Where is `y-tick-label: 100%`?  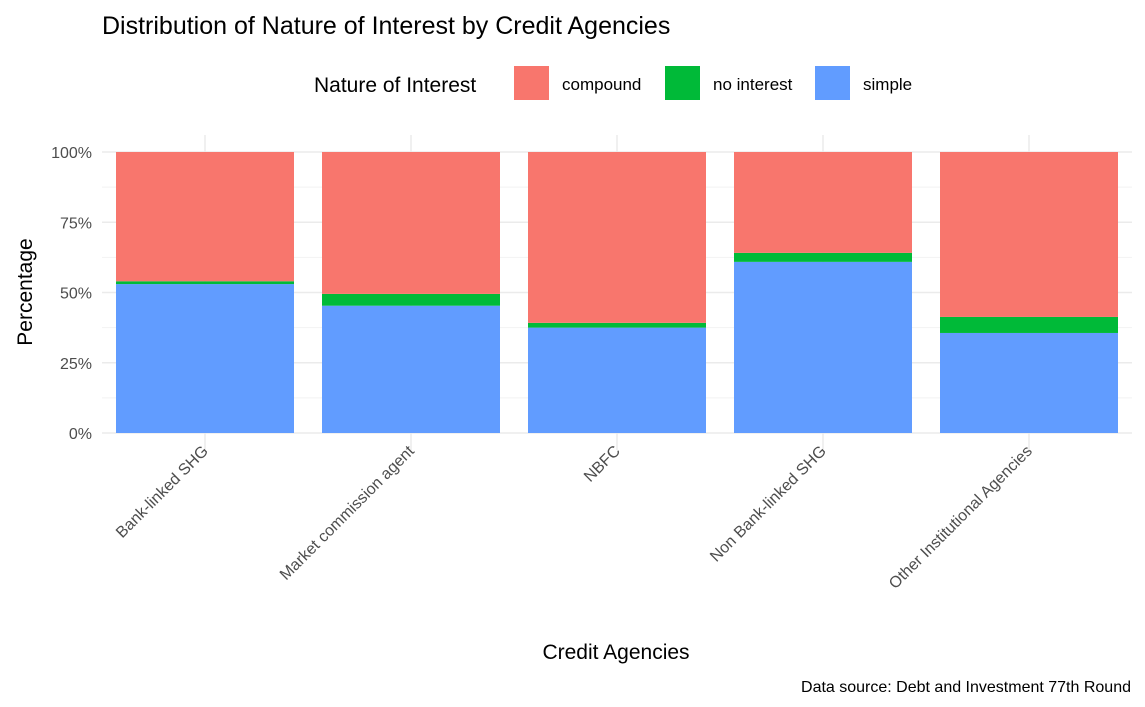 y-tick-label: 100% is located at coordinates (71, 153).